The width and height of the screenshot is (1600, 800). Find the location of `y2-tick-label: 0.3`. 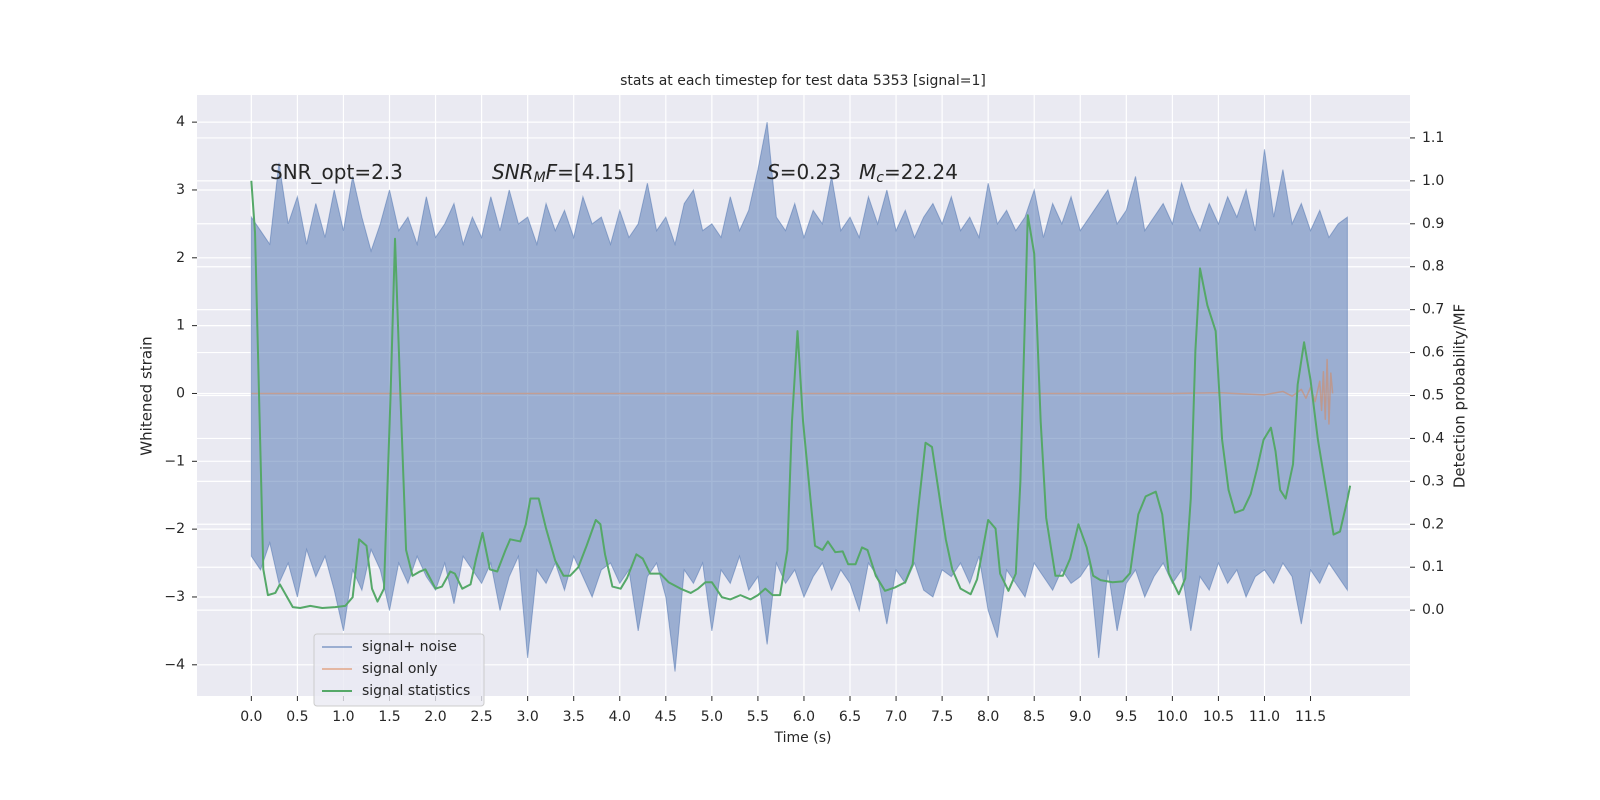

y2-tick-label: 0.3 is located at coordinates (1433, 481).